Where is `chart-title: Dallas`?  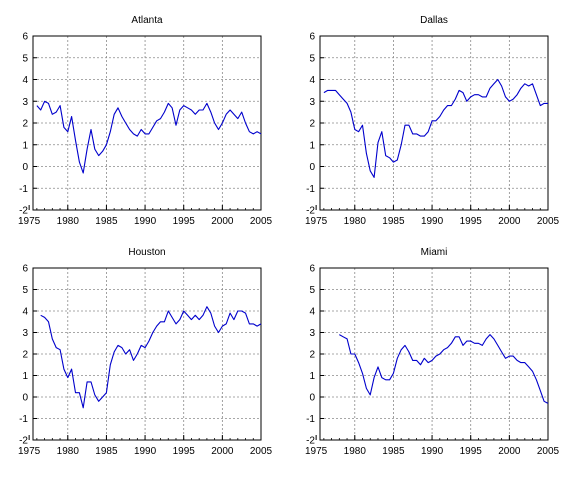 chart-title: Dallas is located at coordinates (434, 20).